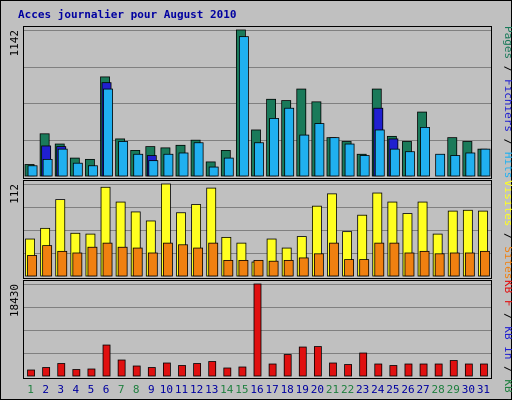  Describe the element at coordinates (468, 389) in the screenshot. I see `day-label: 30` at that location.